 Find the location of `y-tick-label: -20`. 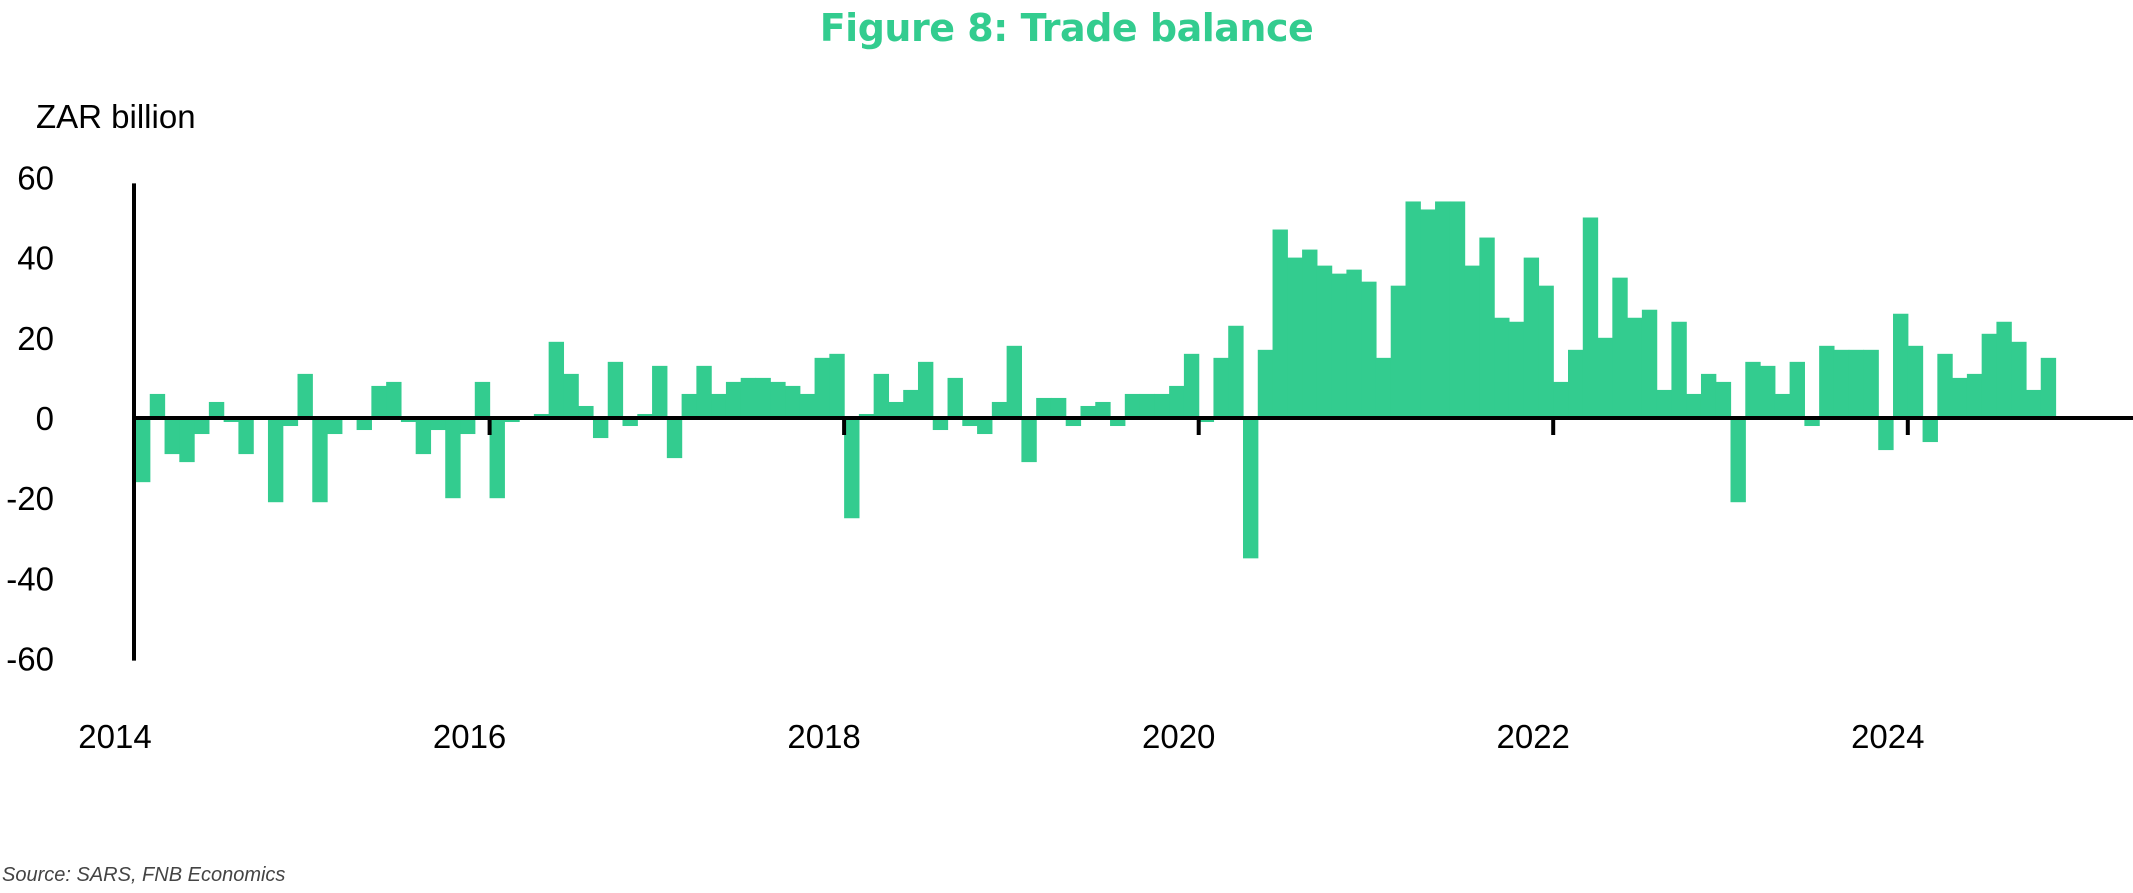

y-tick-label: -20 is located at coordinates (30, 498).